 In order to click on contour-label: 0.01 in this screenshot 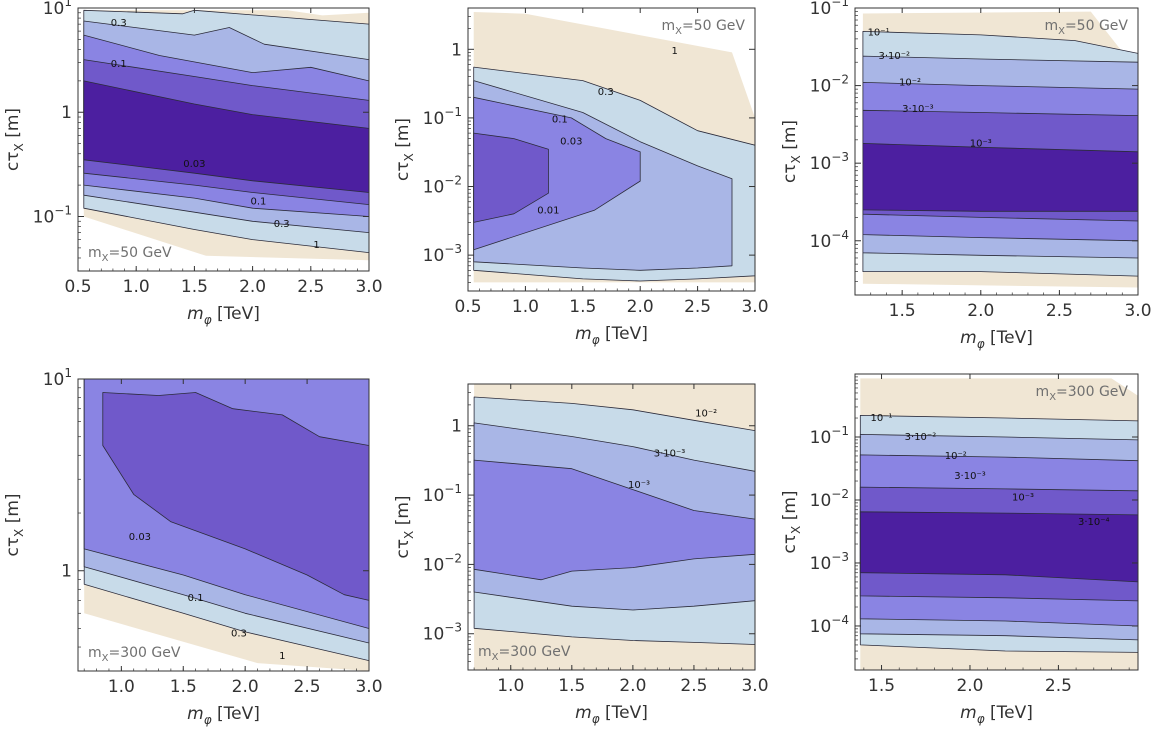, I will do `click(548, 210)`.